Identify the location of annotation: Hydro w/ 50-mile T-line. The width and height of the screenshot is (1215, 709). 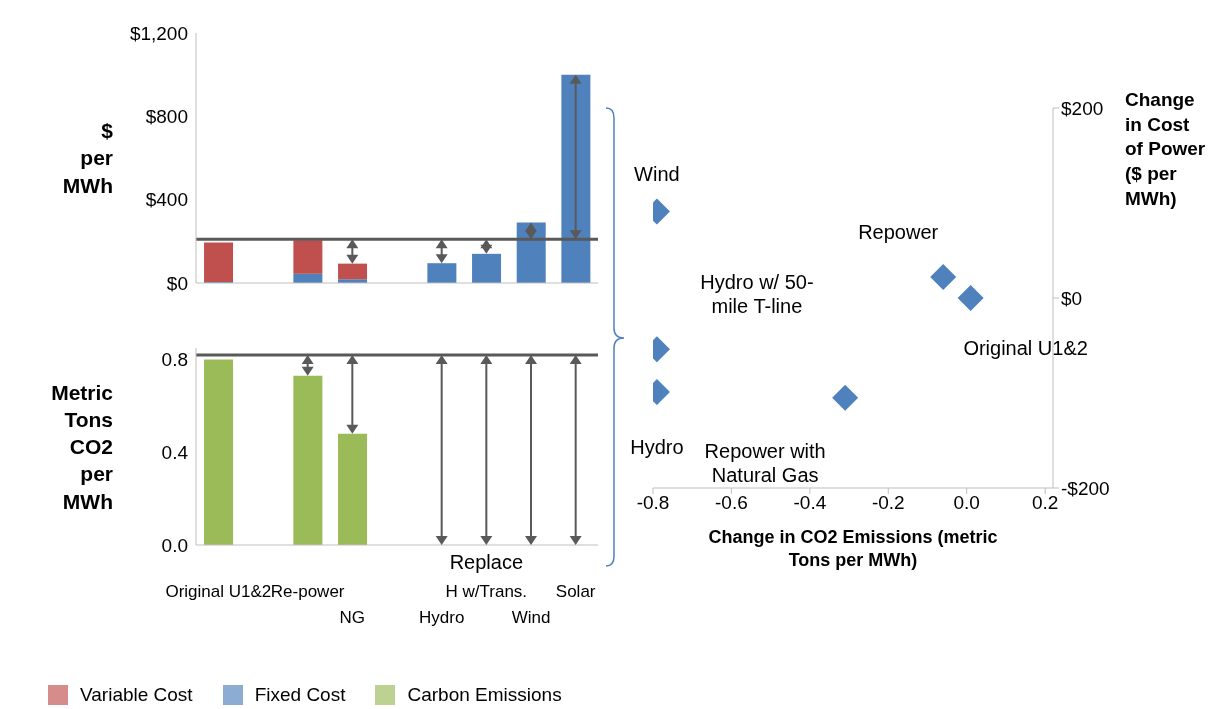
(757, 294).